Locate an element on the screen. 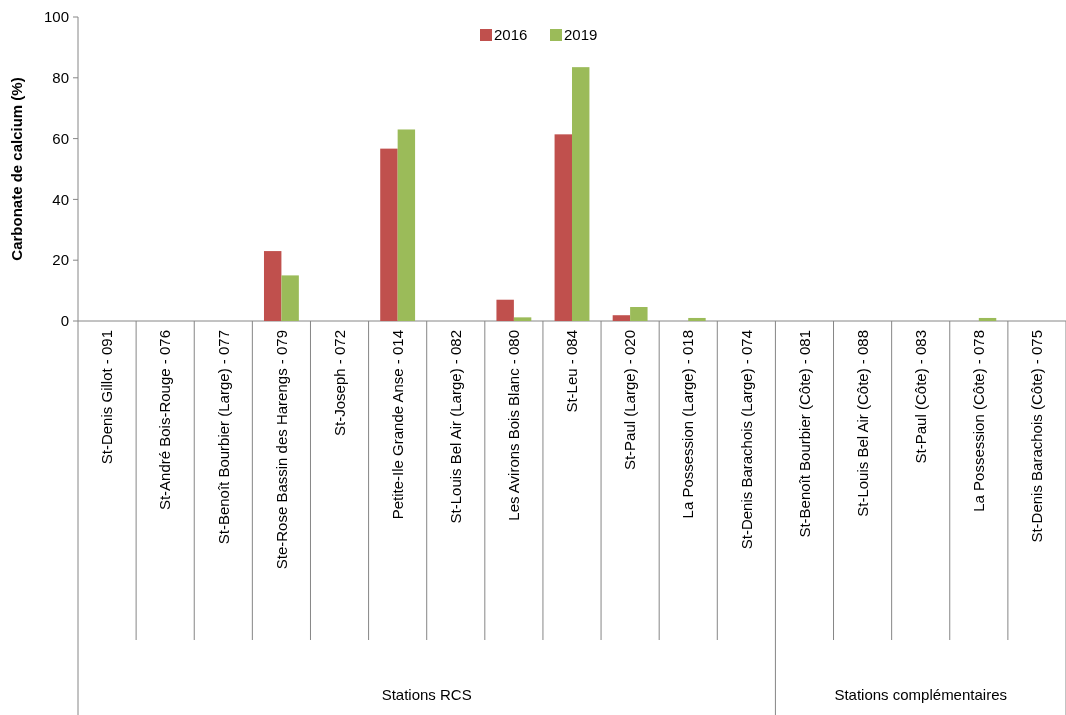  y-tick-label: 100 is located at coordinates (56, 17).